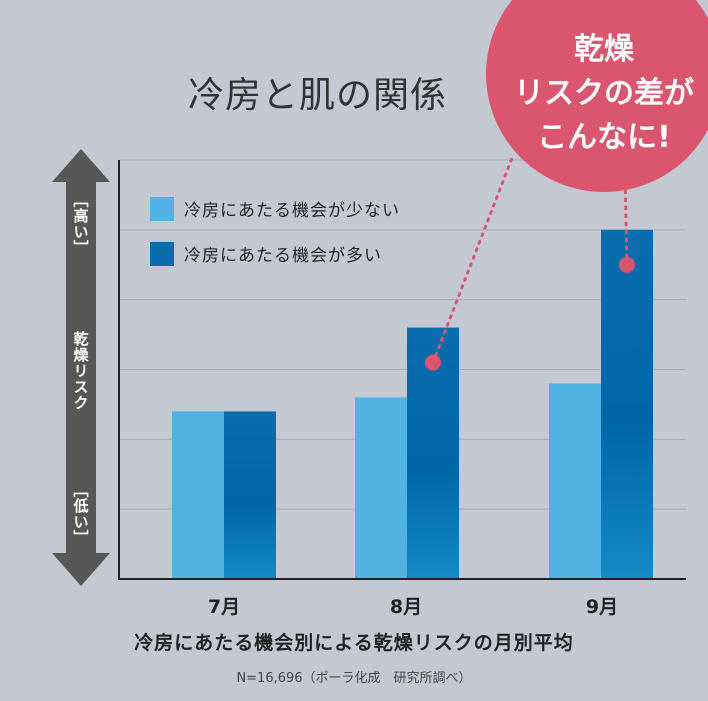 The image size is (708, 701). Describe the element at coordinates (354, 643) in the screenshot. I see `chart-subtitle: 冷房にあたる機会別による乾燥リスクの月別平均` at that location.